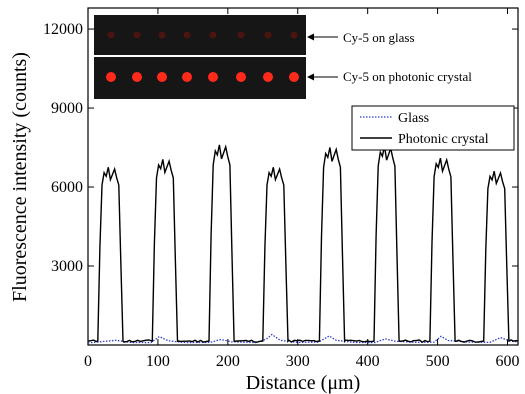 The width and height of the screenshot is (525, 394). I want to click on x-tick-label: 300, so click(298, 361).